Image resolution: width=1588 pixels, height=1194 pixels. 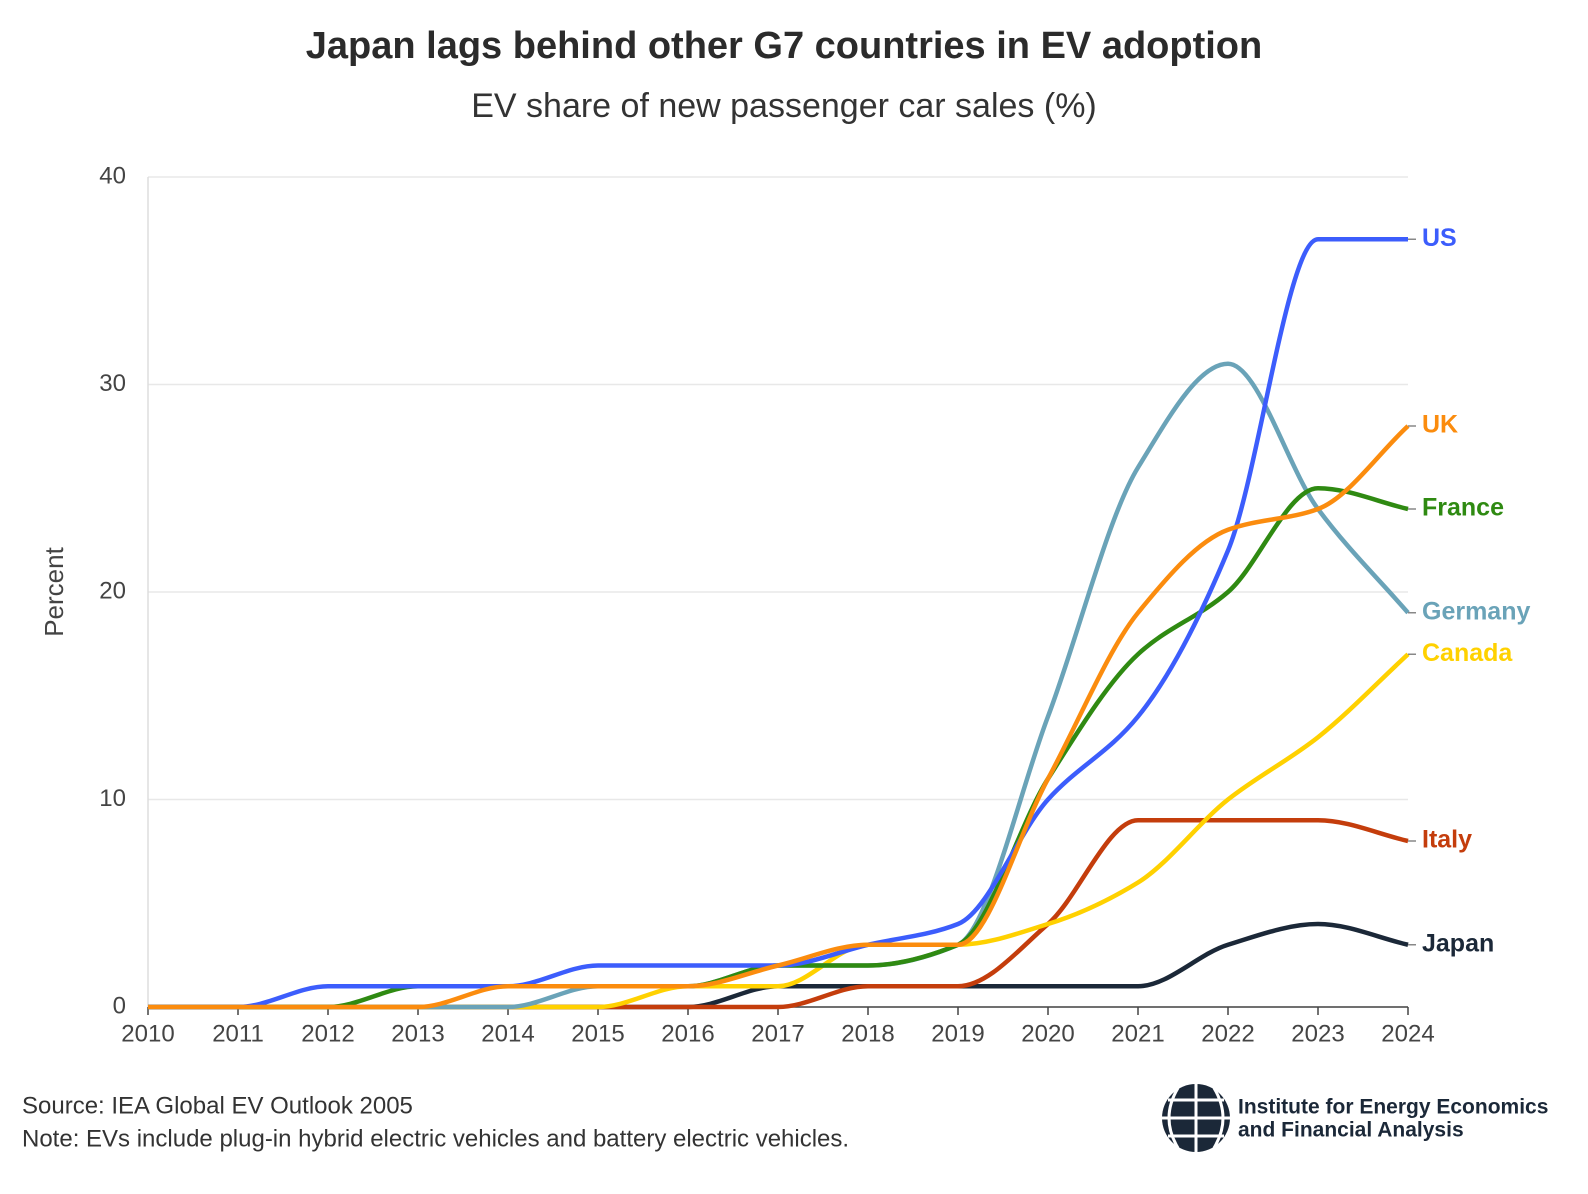 I want to click on y-tick-label: 10, so click(x=112, y=798).